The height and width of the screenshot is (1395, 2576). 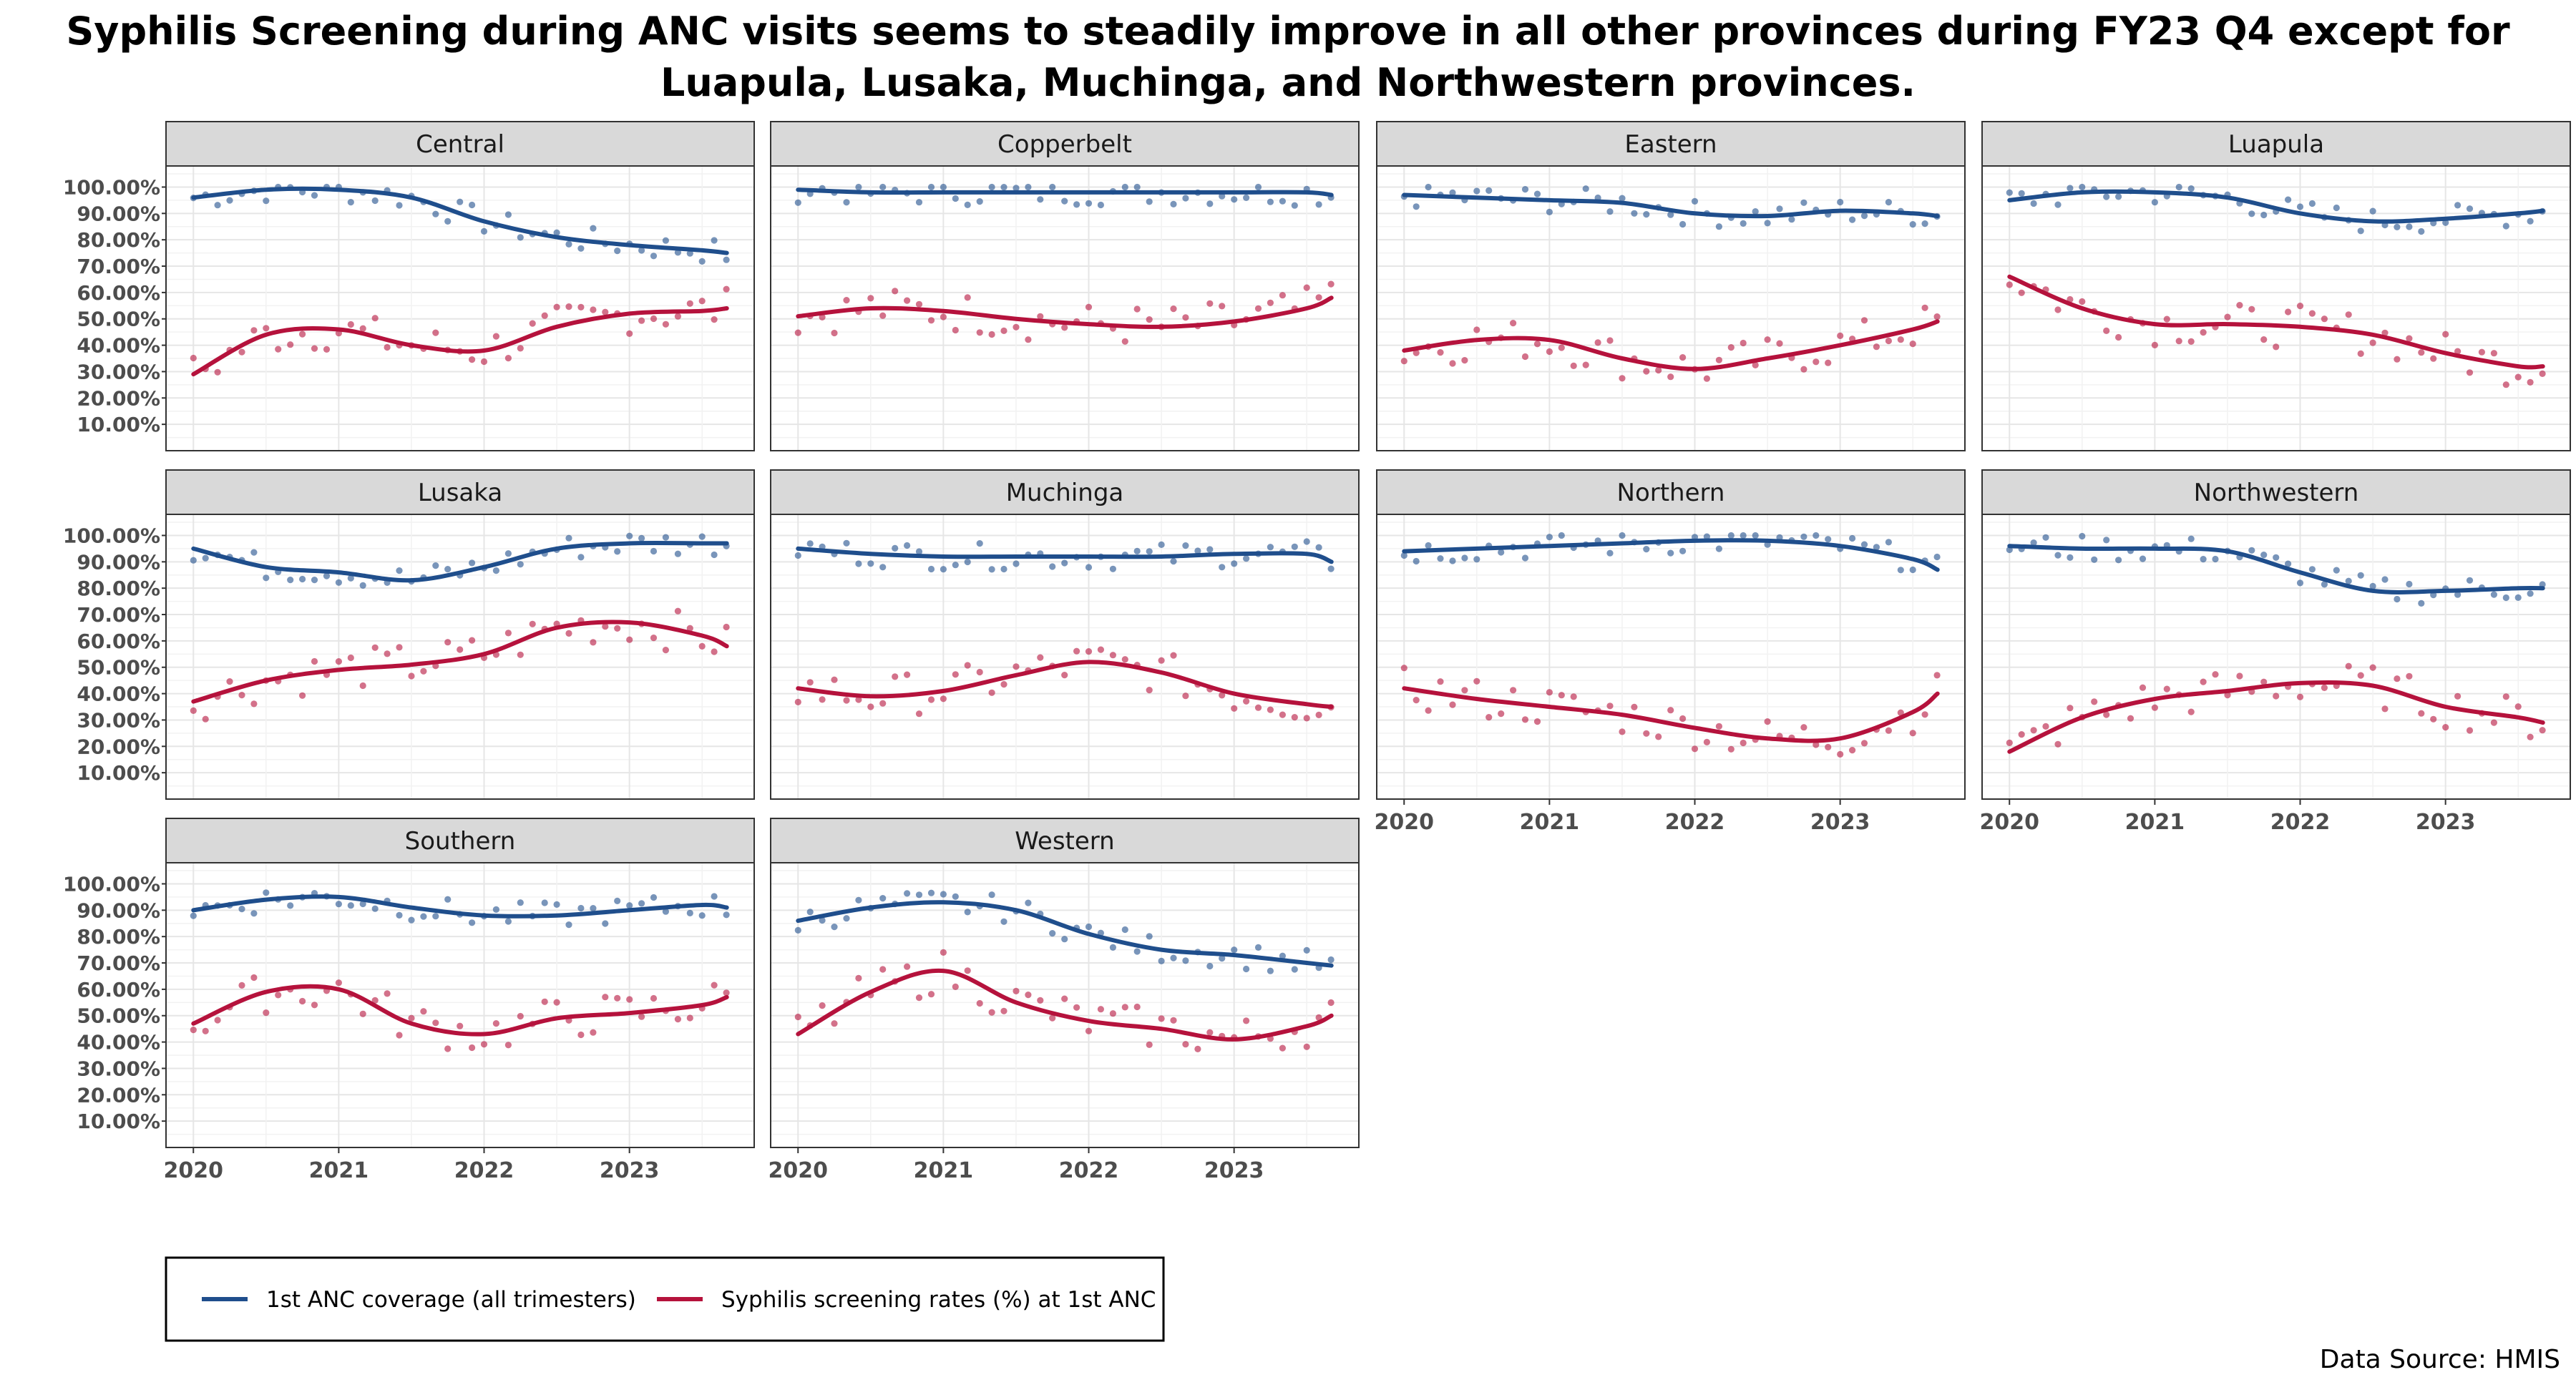 I want to click on facet-strip-label-western: Western, so click(x=1064, y=841).